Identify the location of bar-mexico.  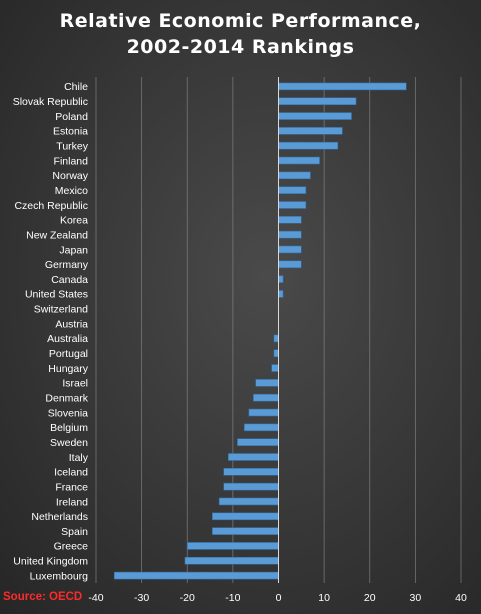
(292, 190).